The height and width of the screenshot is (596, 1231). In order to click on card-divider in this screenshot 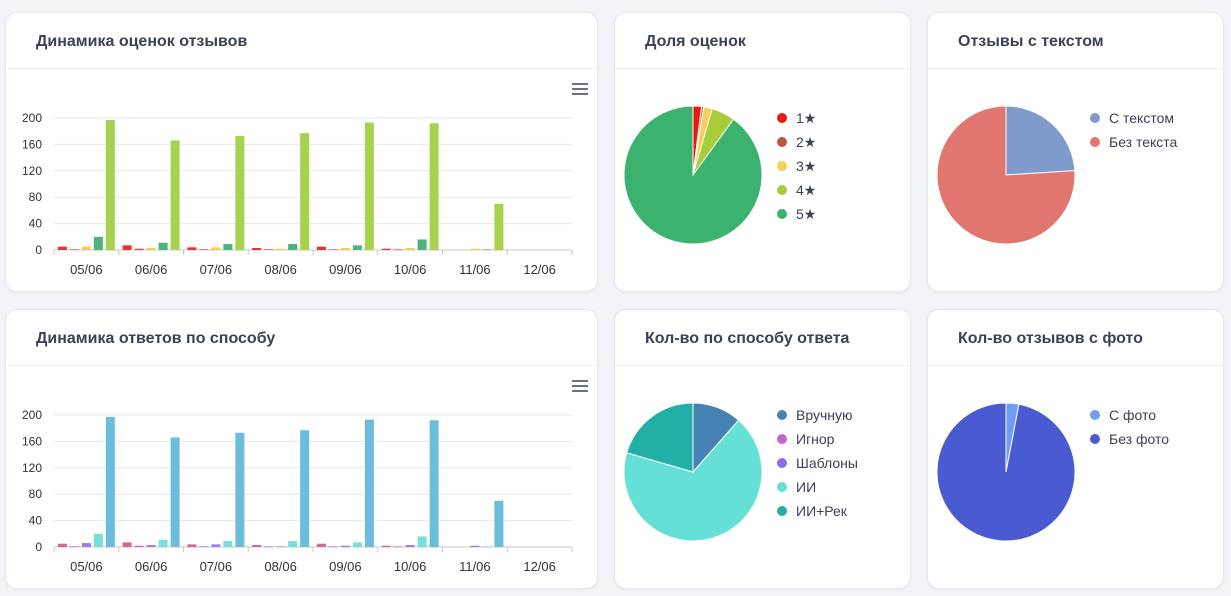, I will do `click(1075, 365)`.